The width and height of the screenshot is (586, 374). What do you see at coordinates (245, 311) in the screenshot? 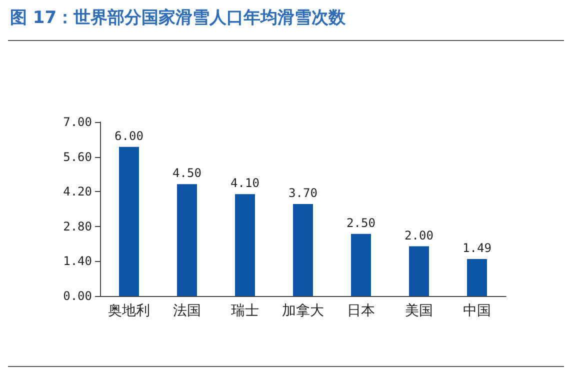
I see `x-tick-label: 瑞士` at bounding box center [245, 311].